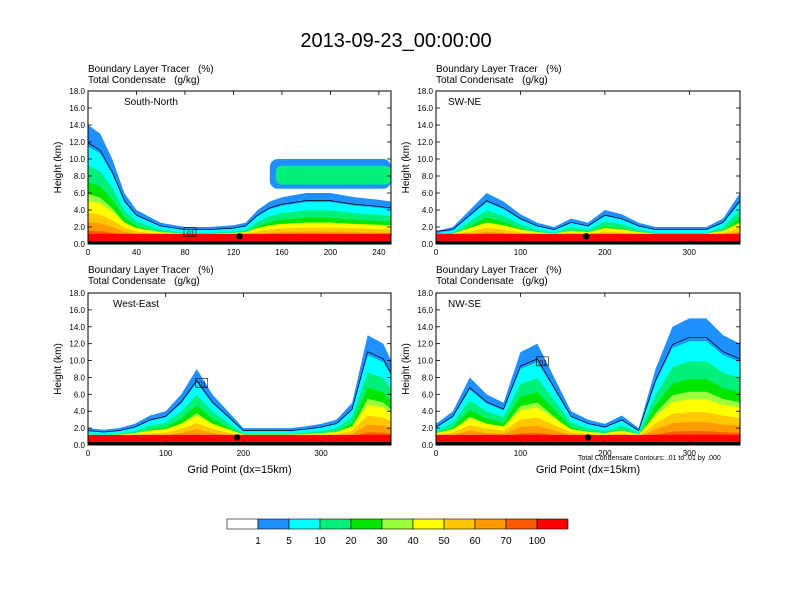 Image resolution: width=792 pixels, height=612 pixels. I want to click on colorbar-label: 10, so click(320, 541).